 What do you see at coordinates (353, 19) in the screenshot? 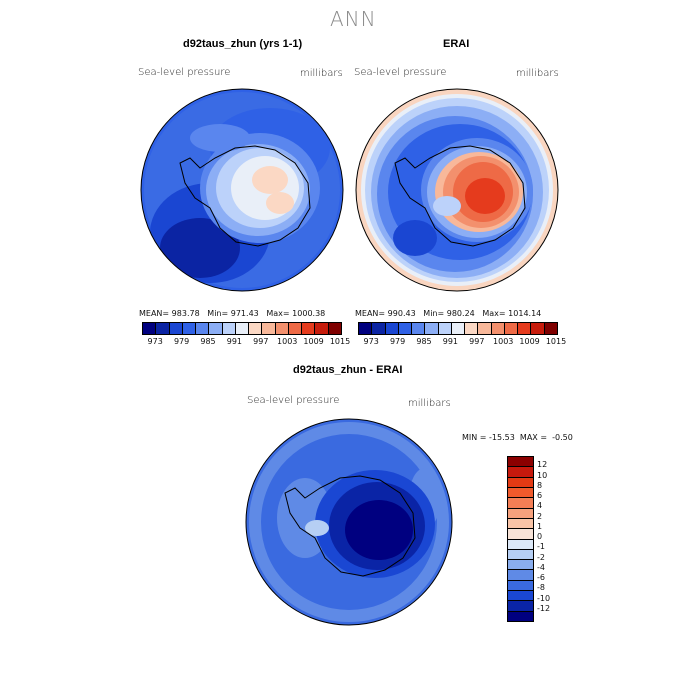
I see `page-title: ANN` at bounding box center [353, 19].